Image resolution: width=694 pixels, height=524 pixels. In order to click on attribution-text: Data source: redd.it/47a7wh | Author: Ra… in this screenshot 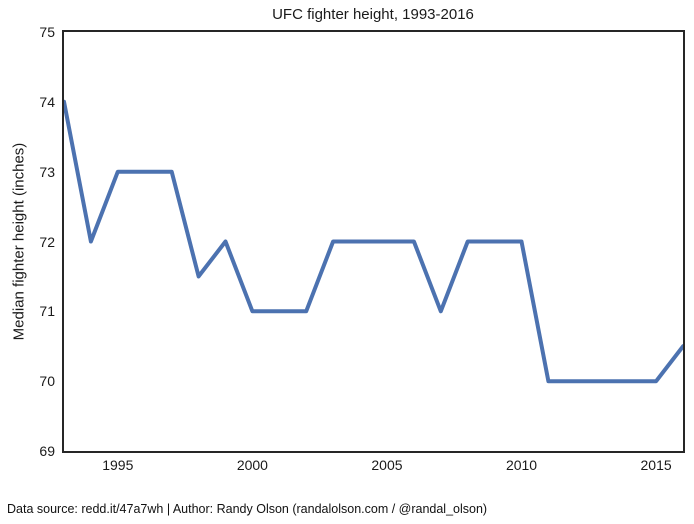, I will do `click(247, 509)`.